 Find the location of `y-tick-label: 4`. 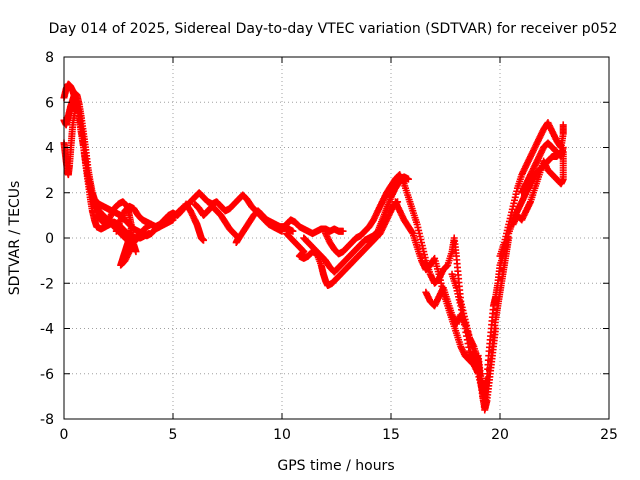

y-tick-label: 4 is located at coordinates (49, 149).